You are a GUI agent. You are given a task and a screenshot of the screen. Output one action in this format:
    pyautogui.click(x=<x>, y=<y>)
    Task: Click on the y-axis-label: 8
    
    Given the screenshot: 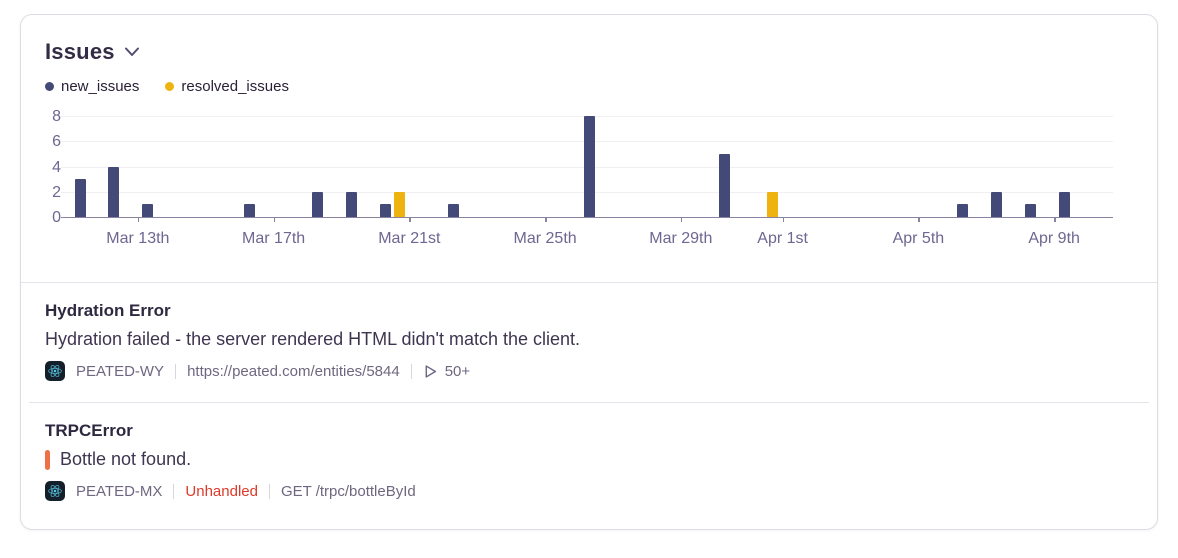 What is the action you would take?
    pyautogui.click(x=56, y=116)
    